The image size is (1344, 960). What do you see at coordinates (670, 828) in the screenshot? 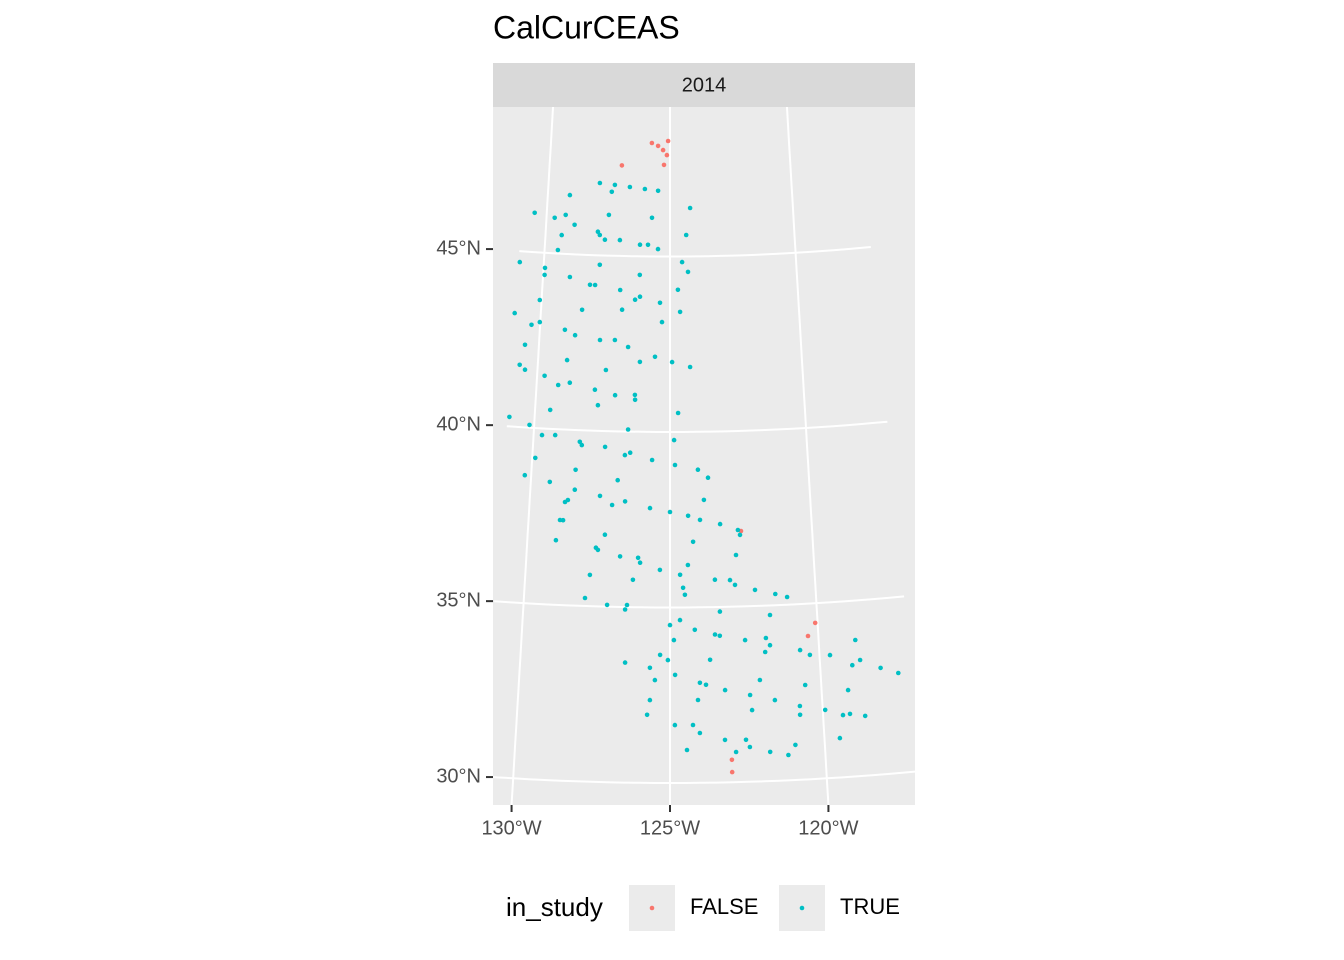
I see `x-tick-label: 125°W` at bounding box center [670, 828].